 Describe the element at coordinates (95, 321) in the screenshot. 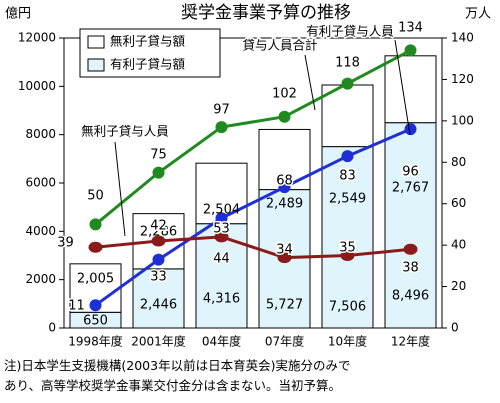

I see `bar-label-interest-loan: 650` at that location.